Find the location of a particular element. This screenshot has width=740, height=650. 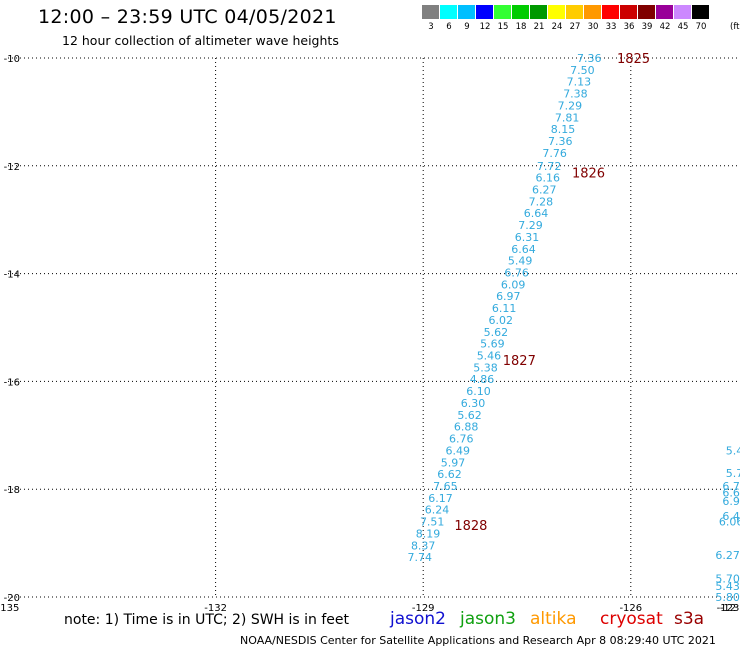

swh-value-label: 6.31 is located at coordinates (527, 237).